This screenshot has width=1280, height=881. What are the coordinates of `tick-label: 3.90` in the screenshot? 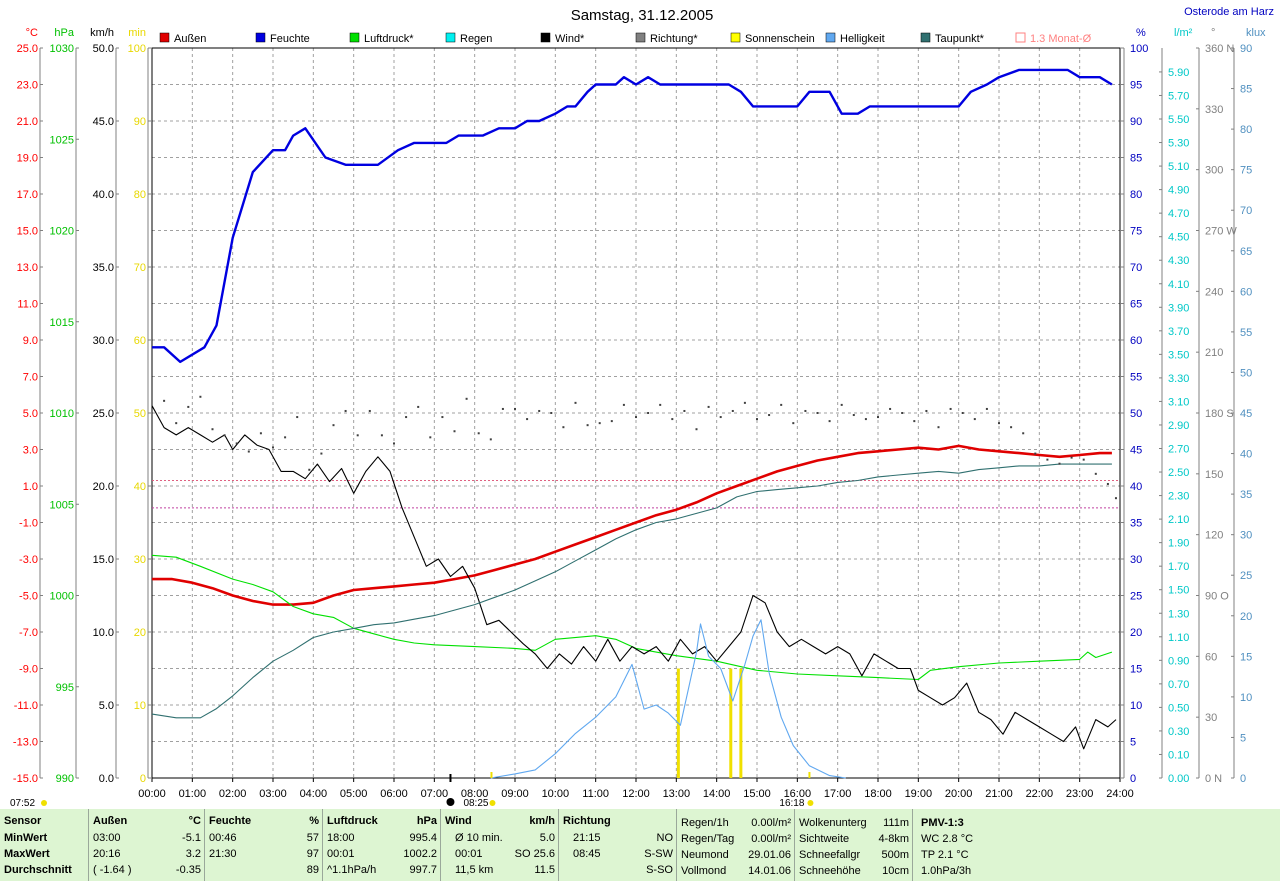 It's located at (1178, 308).